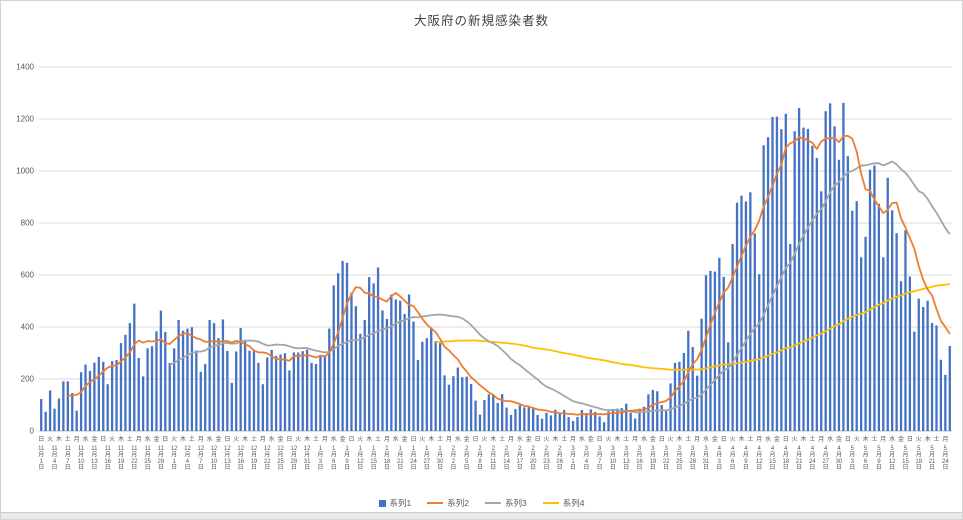  I want to click on x-axis-date-label: 4 月 24 日, so click(812, 458).